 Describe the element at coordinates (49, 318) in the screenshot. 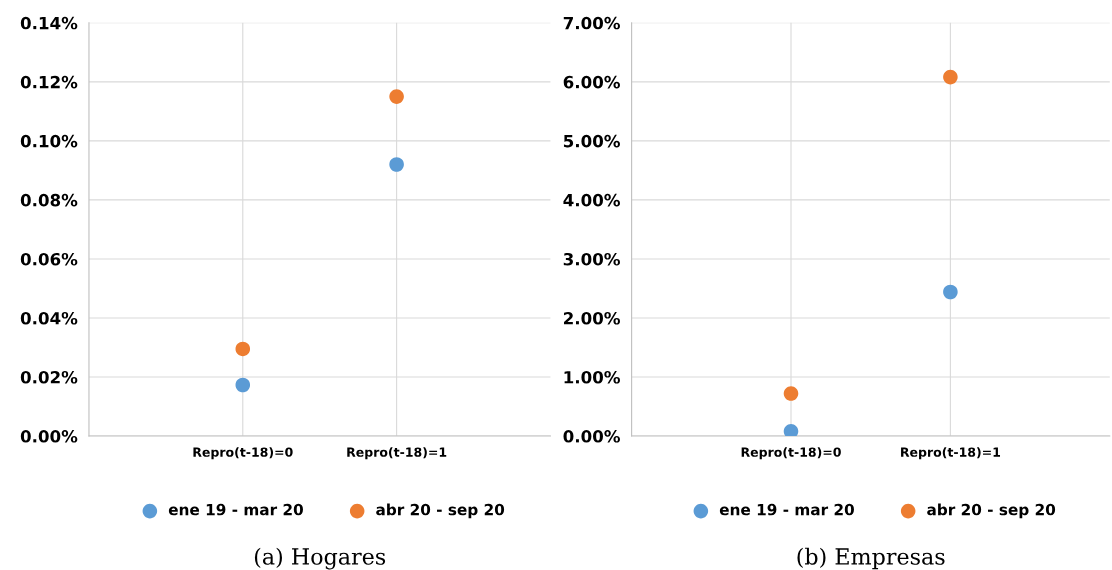

I see `y-tick-label: 0.04%` at that location.